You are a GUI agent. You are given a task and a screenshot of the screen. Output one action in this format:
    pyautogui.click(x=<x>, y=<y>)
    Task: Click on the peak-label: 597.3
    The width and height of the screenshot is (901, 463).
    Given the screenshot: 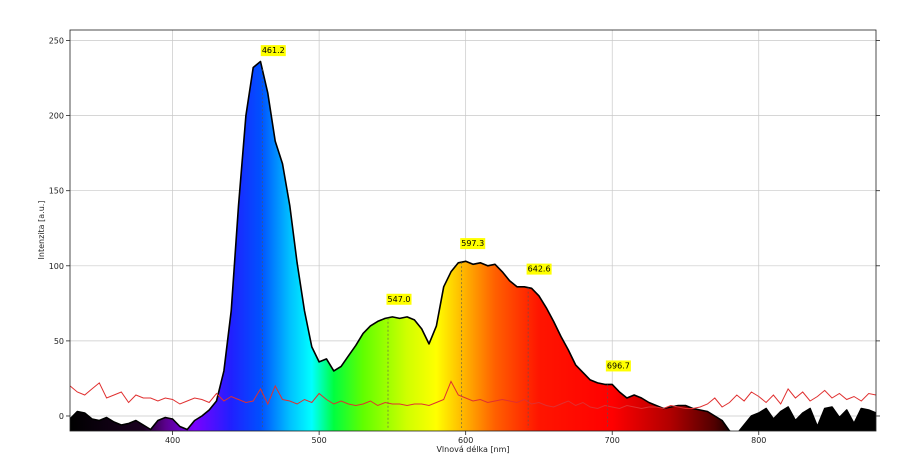 What is the action you would take?
    pyautogui.click(x=472, y=243)
    